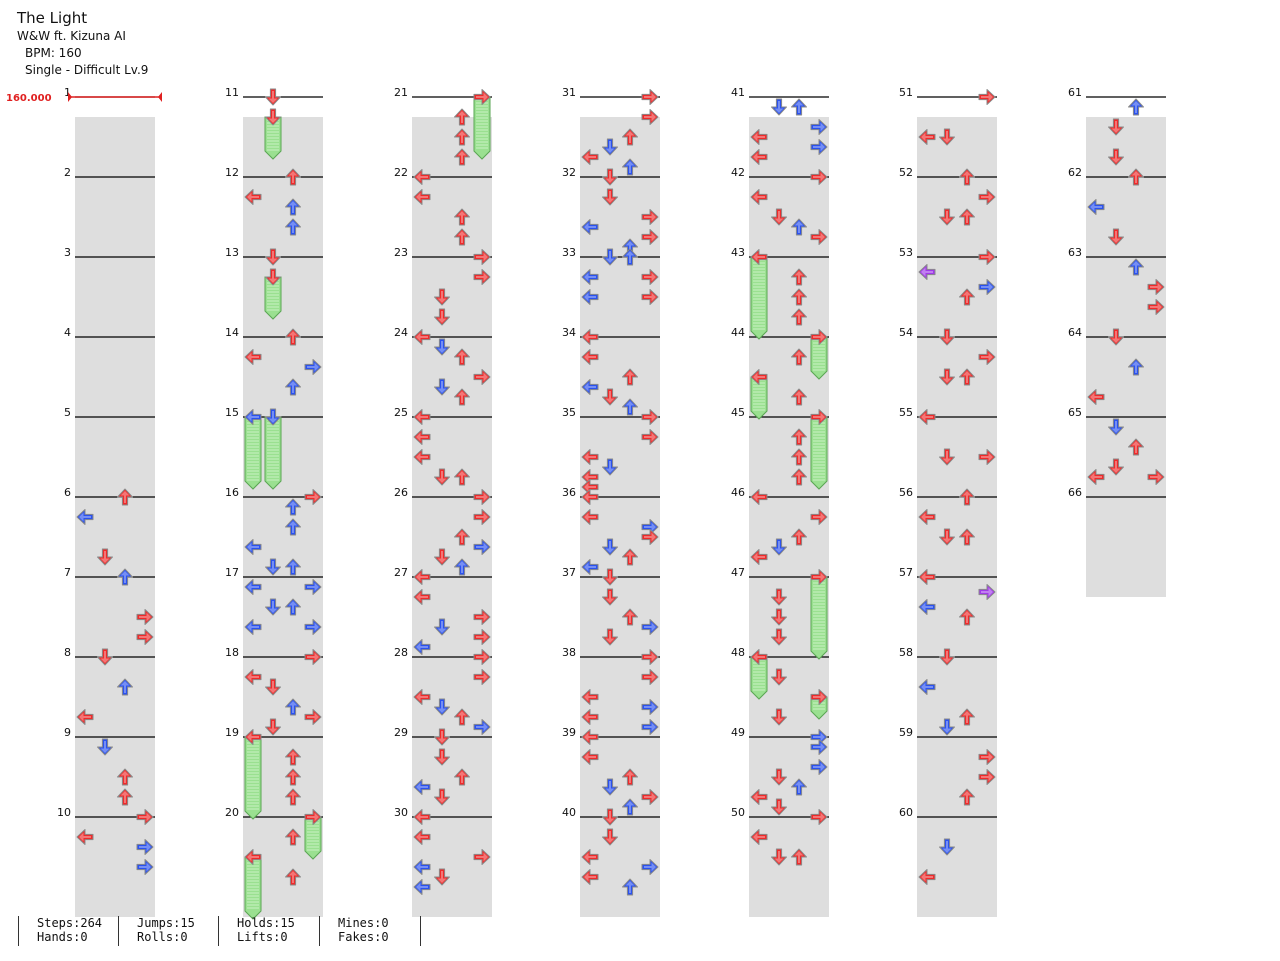  What do you see at coordinates (443, 781) in the screenshot?
I see `measure: 29` at bounding box center [443, 781].